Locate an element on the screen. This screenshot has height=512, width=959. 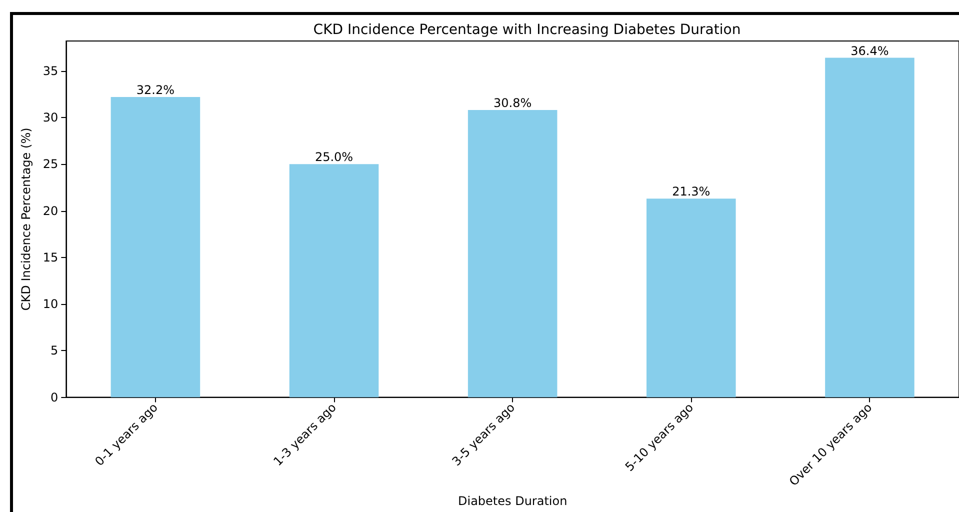
chart-title: CKD Incidence Percentage with Increasing Diabetes Duration is located at coordinates (527, 30).